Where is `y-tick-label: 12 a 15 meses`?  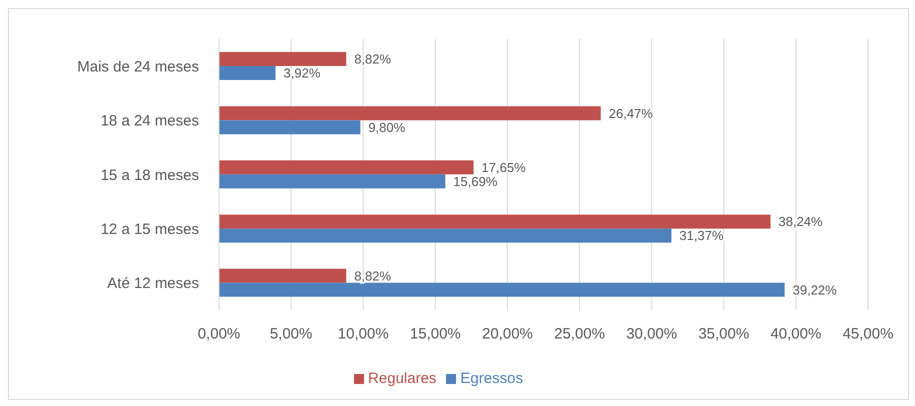 y-tick-label: 12 a 15 meses is located at coordinates (149, 229).